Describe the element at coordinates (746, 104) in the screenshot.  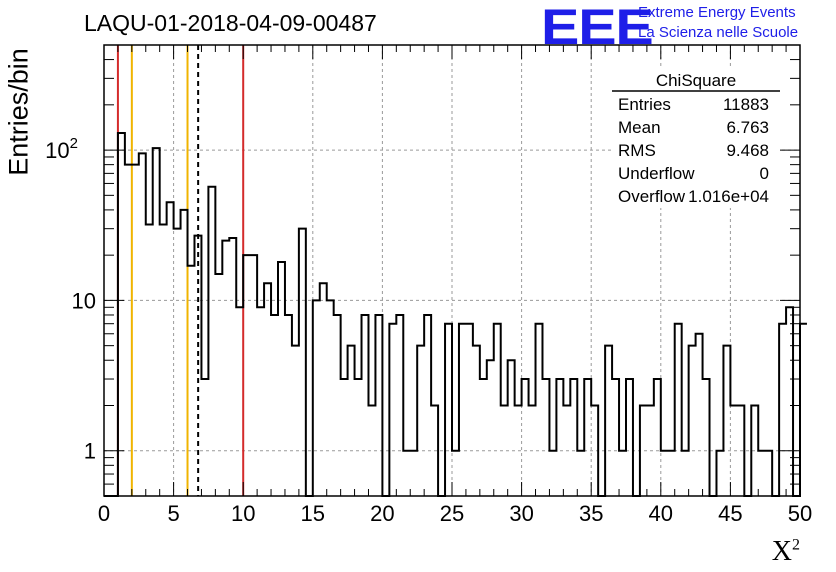
I see `stats-row-value: 11883` at that location.